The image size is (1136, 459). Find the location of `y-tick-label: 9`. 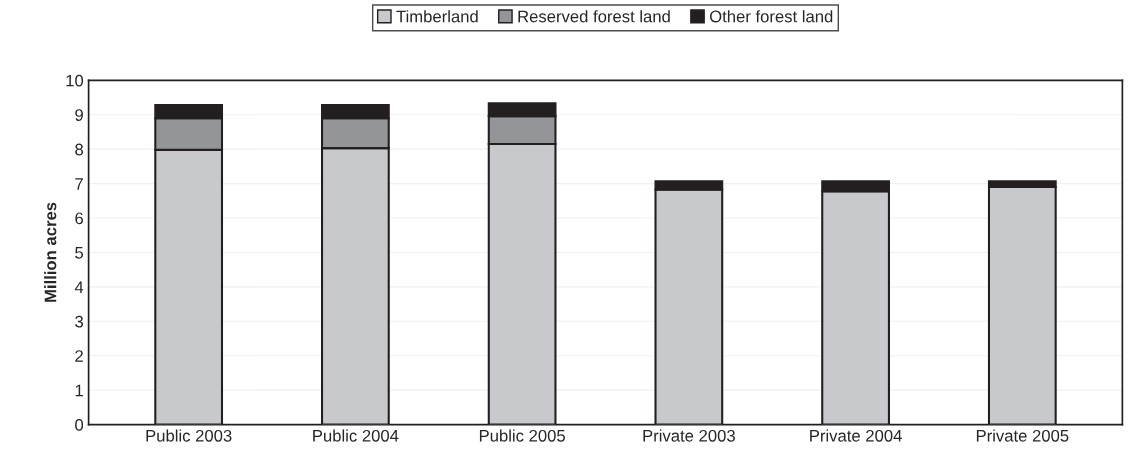

y-tick-label: 9 is located at coordinates (79, 115).